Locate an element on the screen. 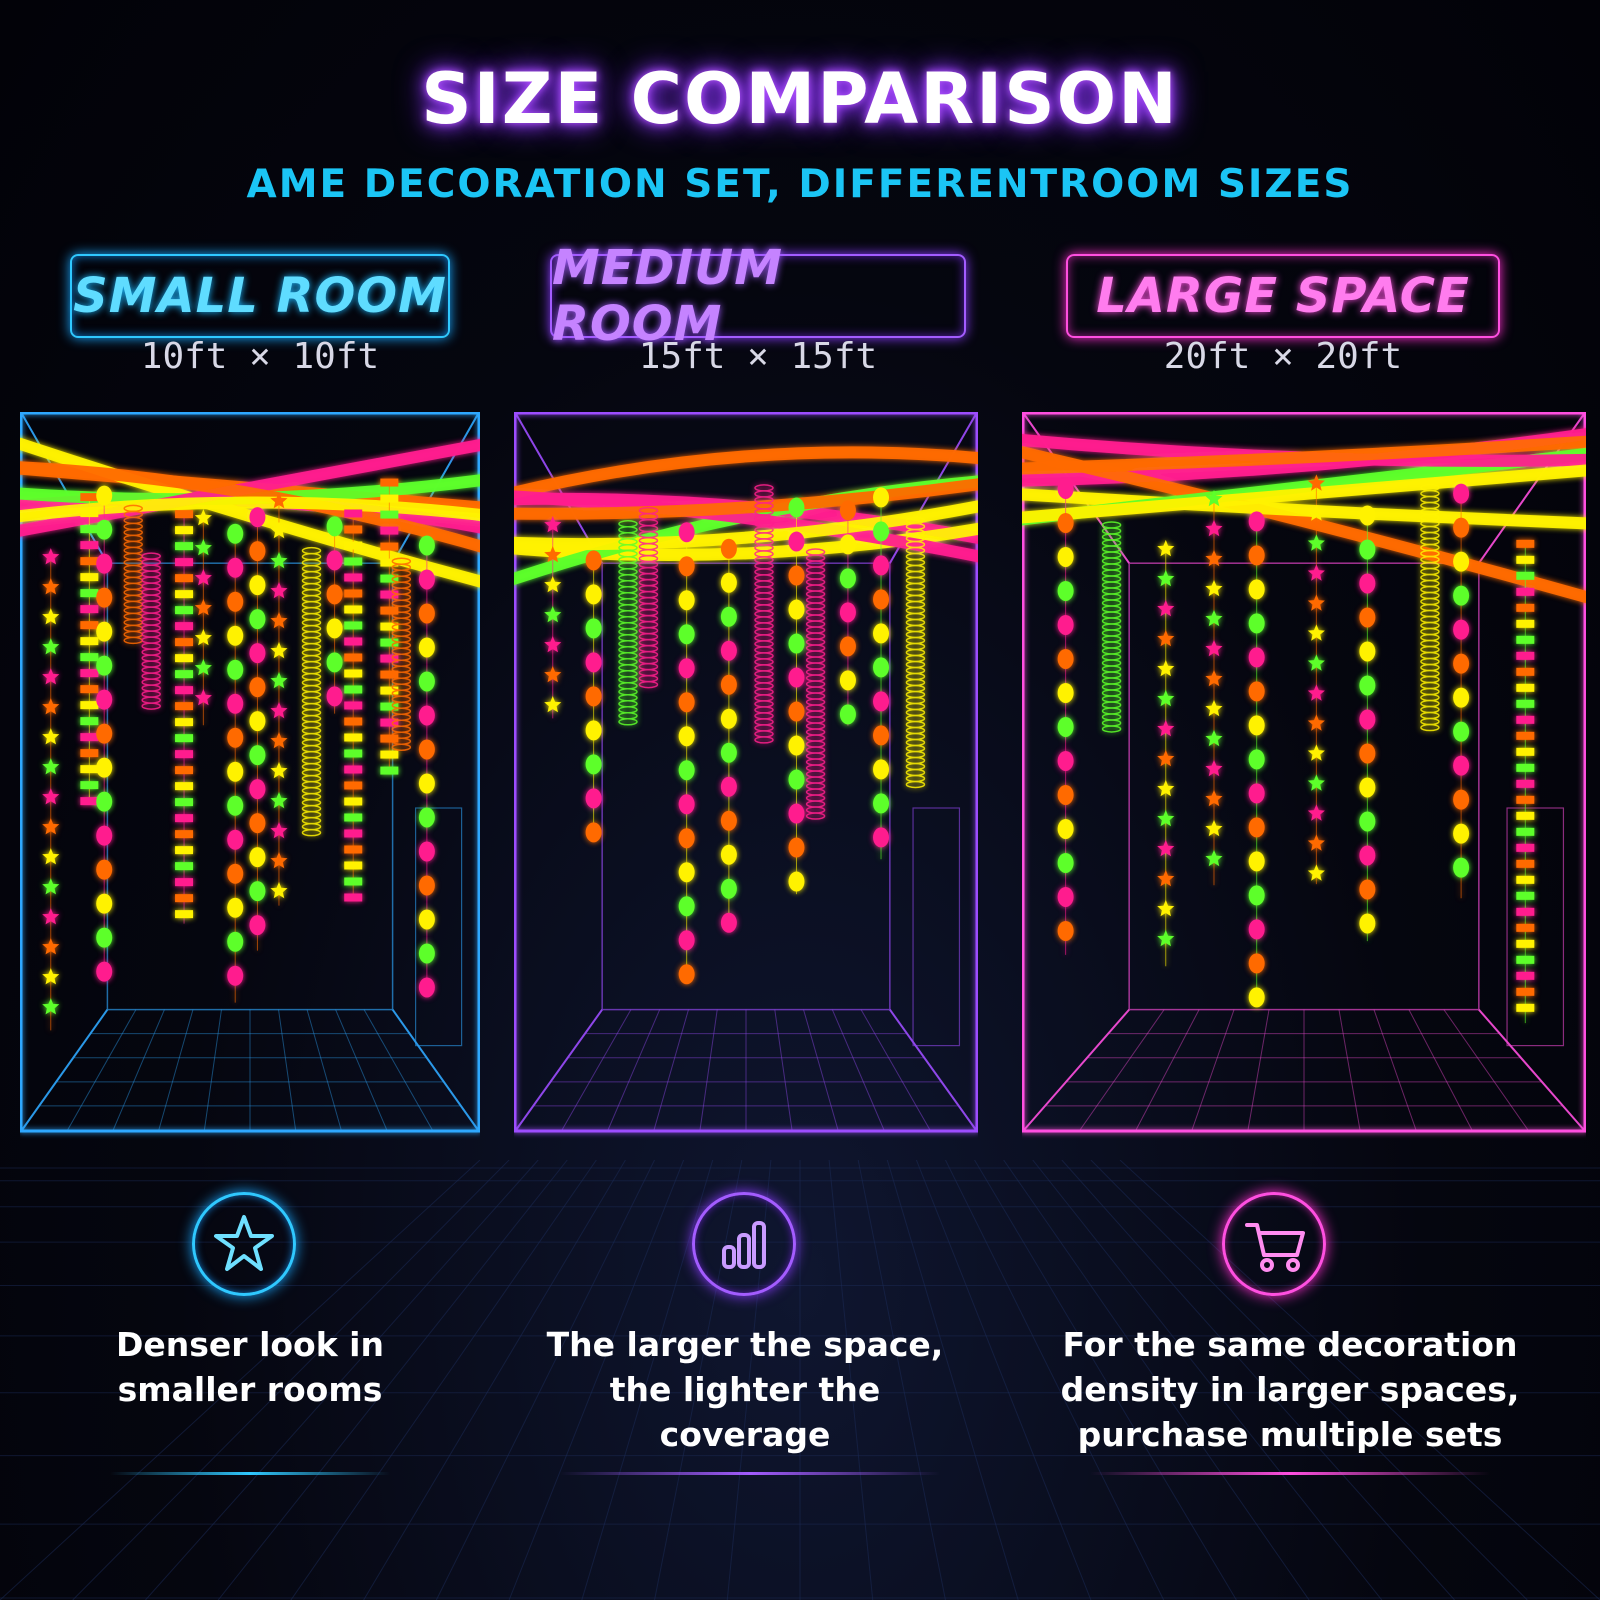 The height and width of the screenshot is (1600, 1600). shopping-cart-icon is located at coordinates (1274, 1244).